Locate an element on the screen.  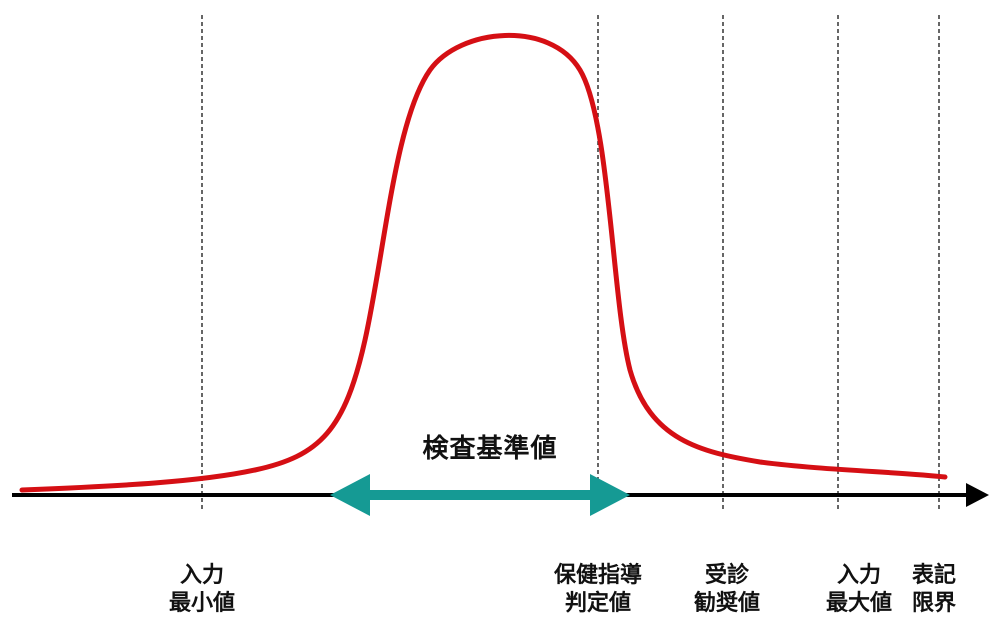
marker-label-input-max: 入力 最大値 is located at coordinates (859, 590).